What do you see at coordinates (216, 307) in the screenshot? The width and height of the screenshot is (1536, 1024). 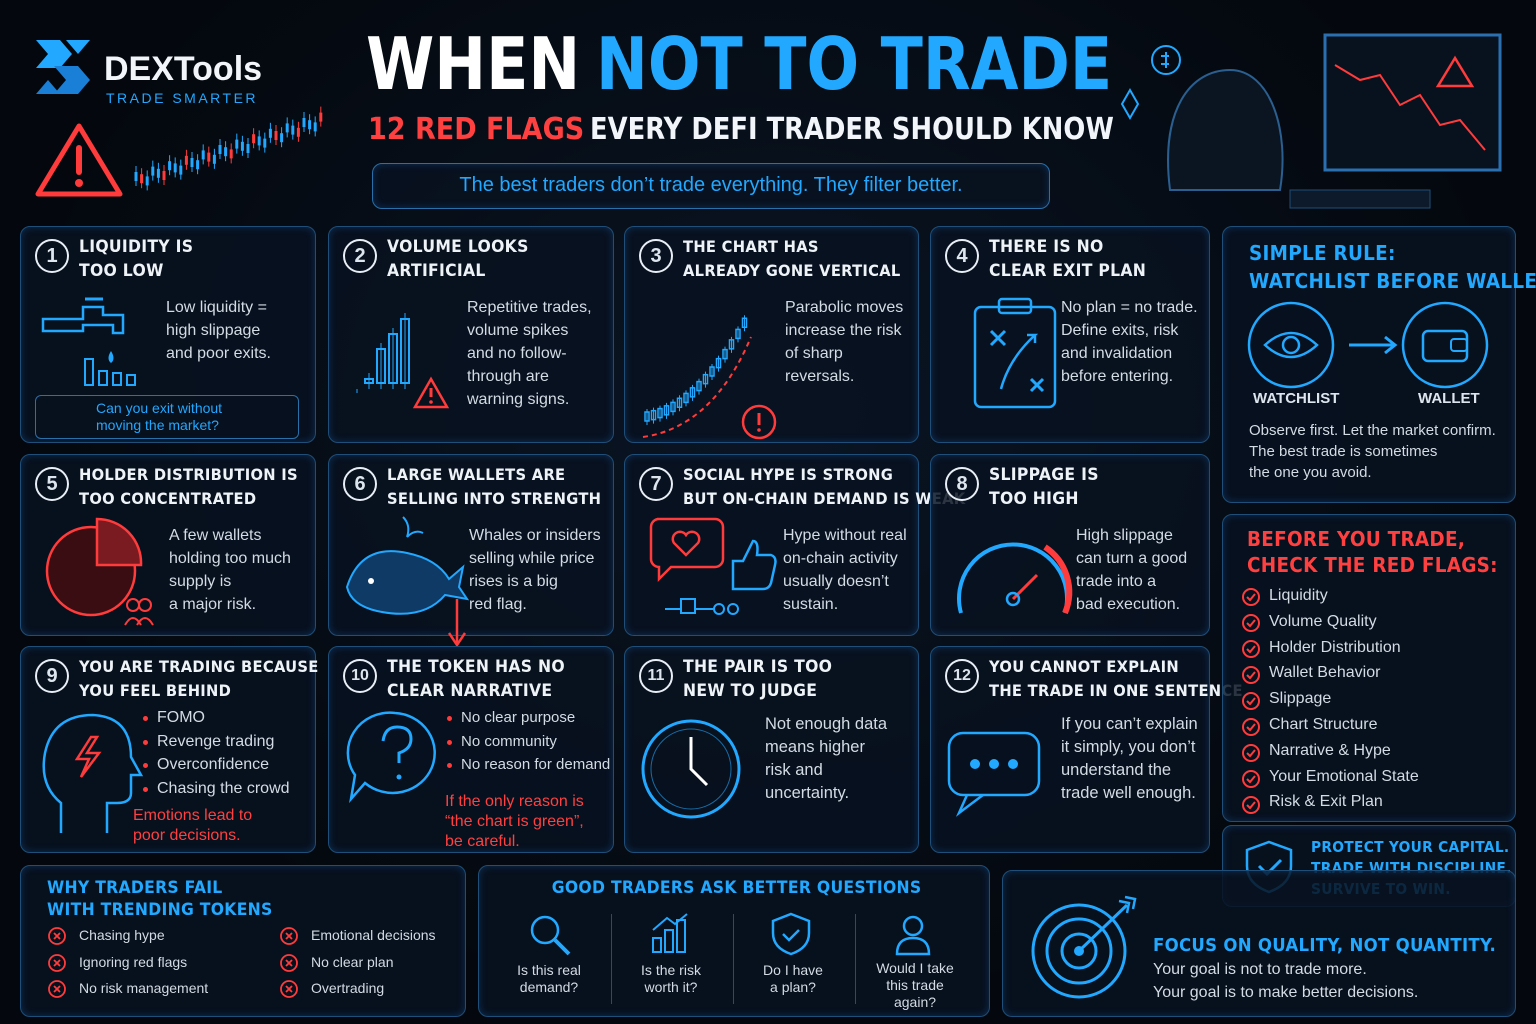 I see `card-body: Low liquidity =` at bounding box center [216, 307].